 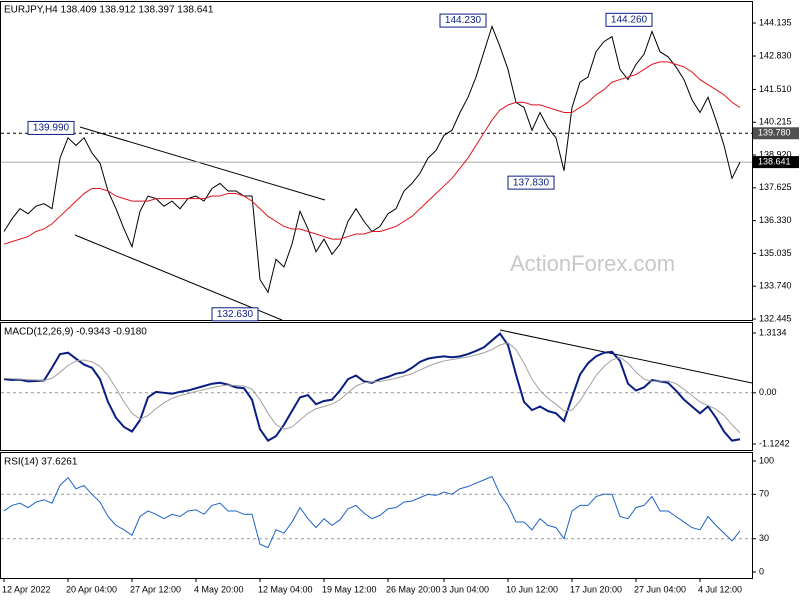 I want to click on last-price-label: 138.641, so click(x=774, y=161).